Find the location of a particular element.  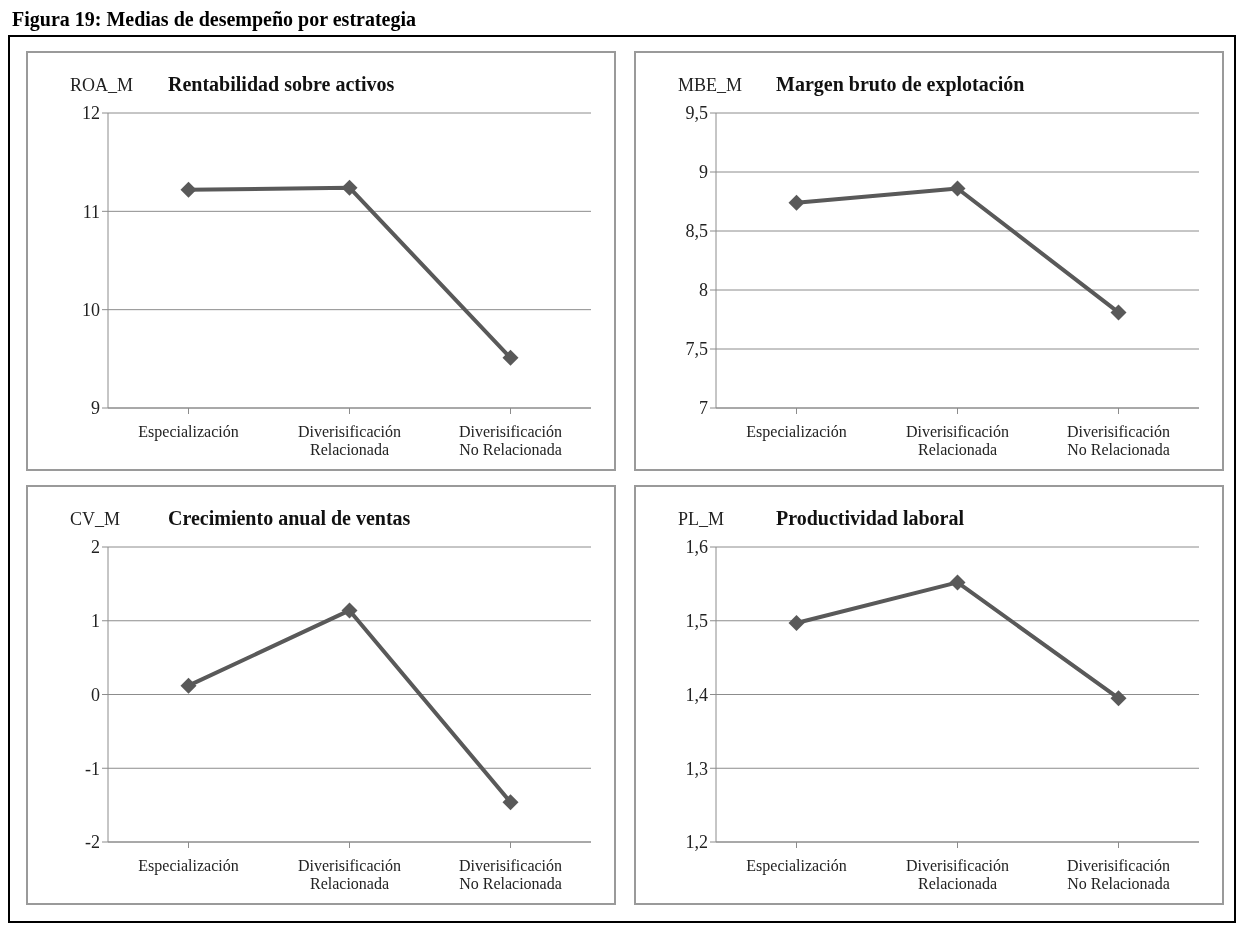

y-tick-label: 1,3 is located at coordinates (696, 768).